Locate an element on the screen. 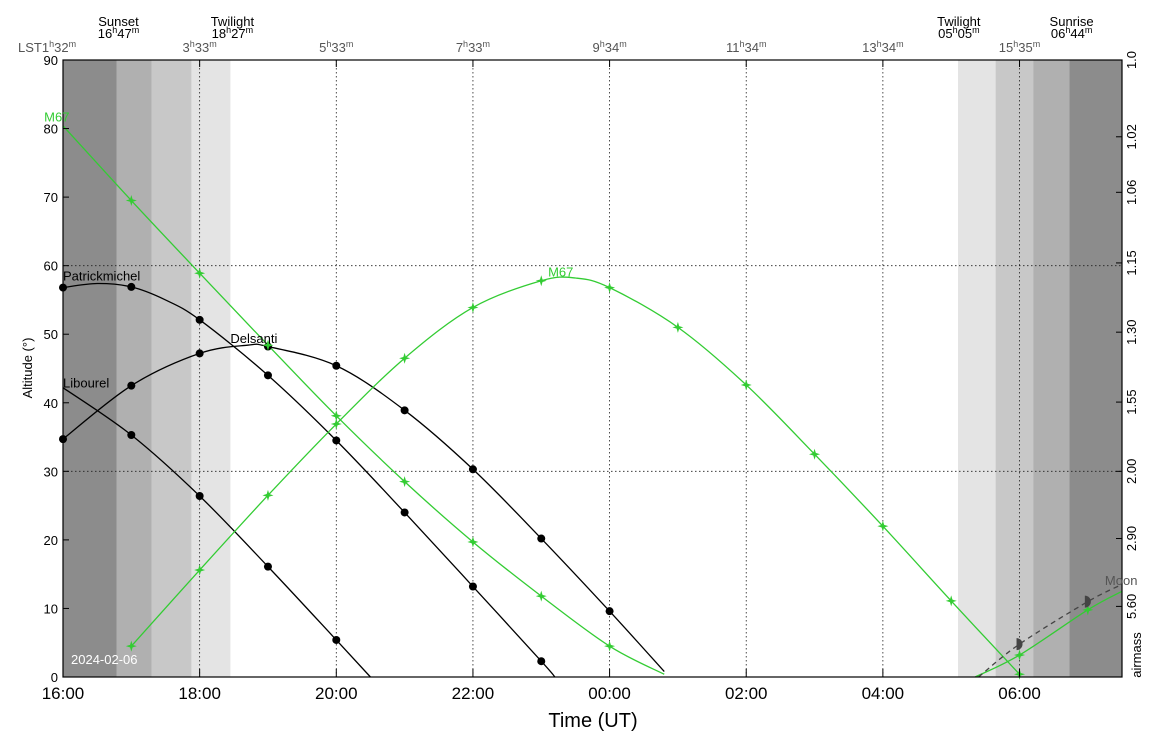  airmass-tick-label: 2.90 is located at coordinates (1131, 538).